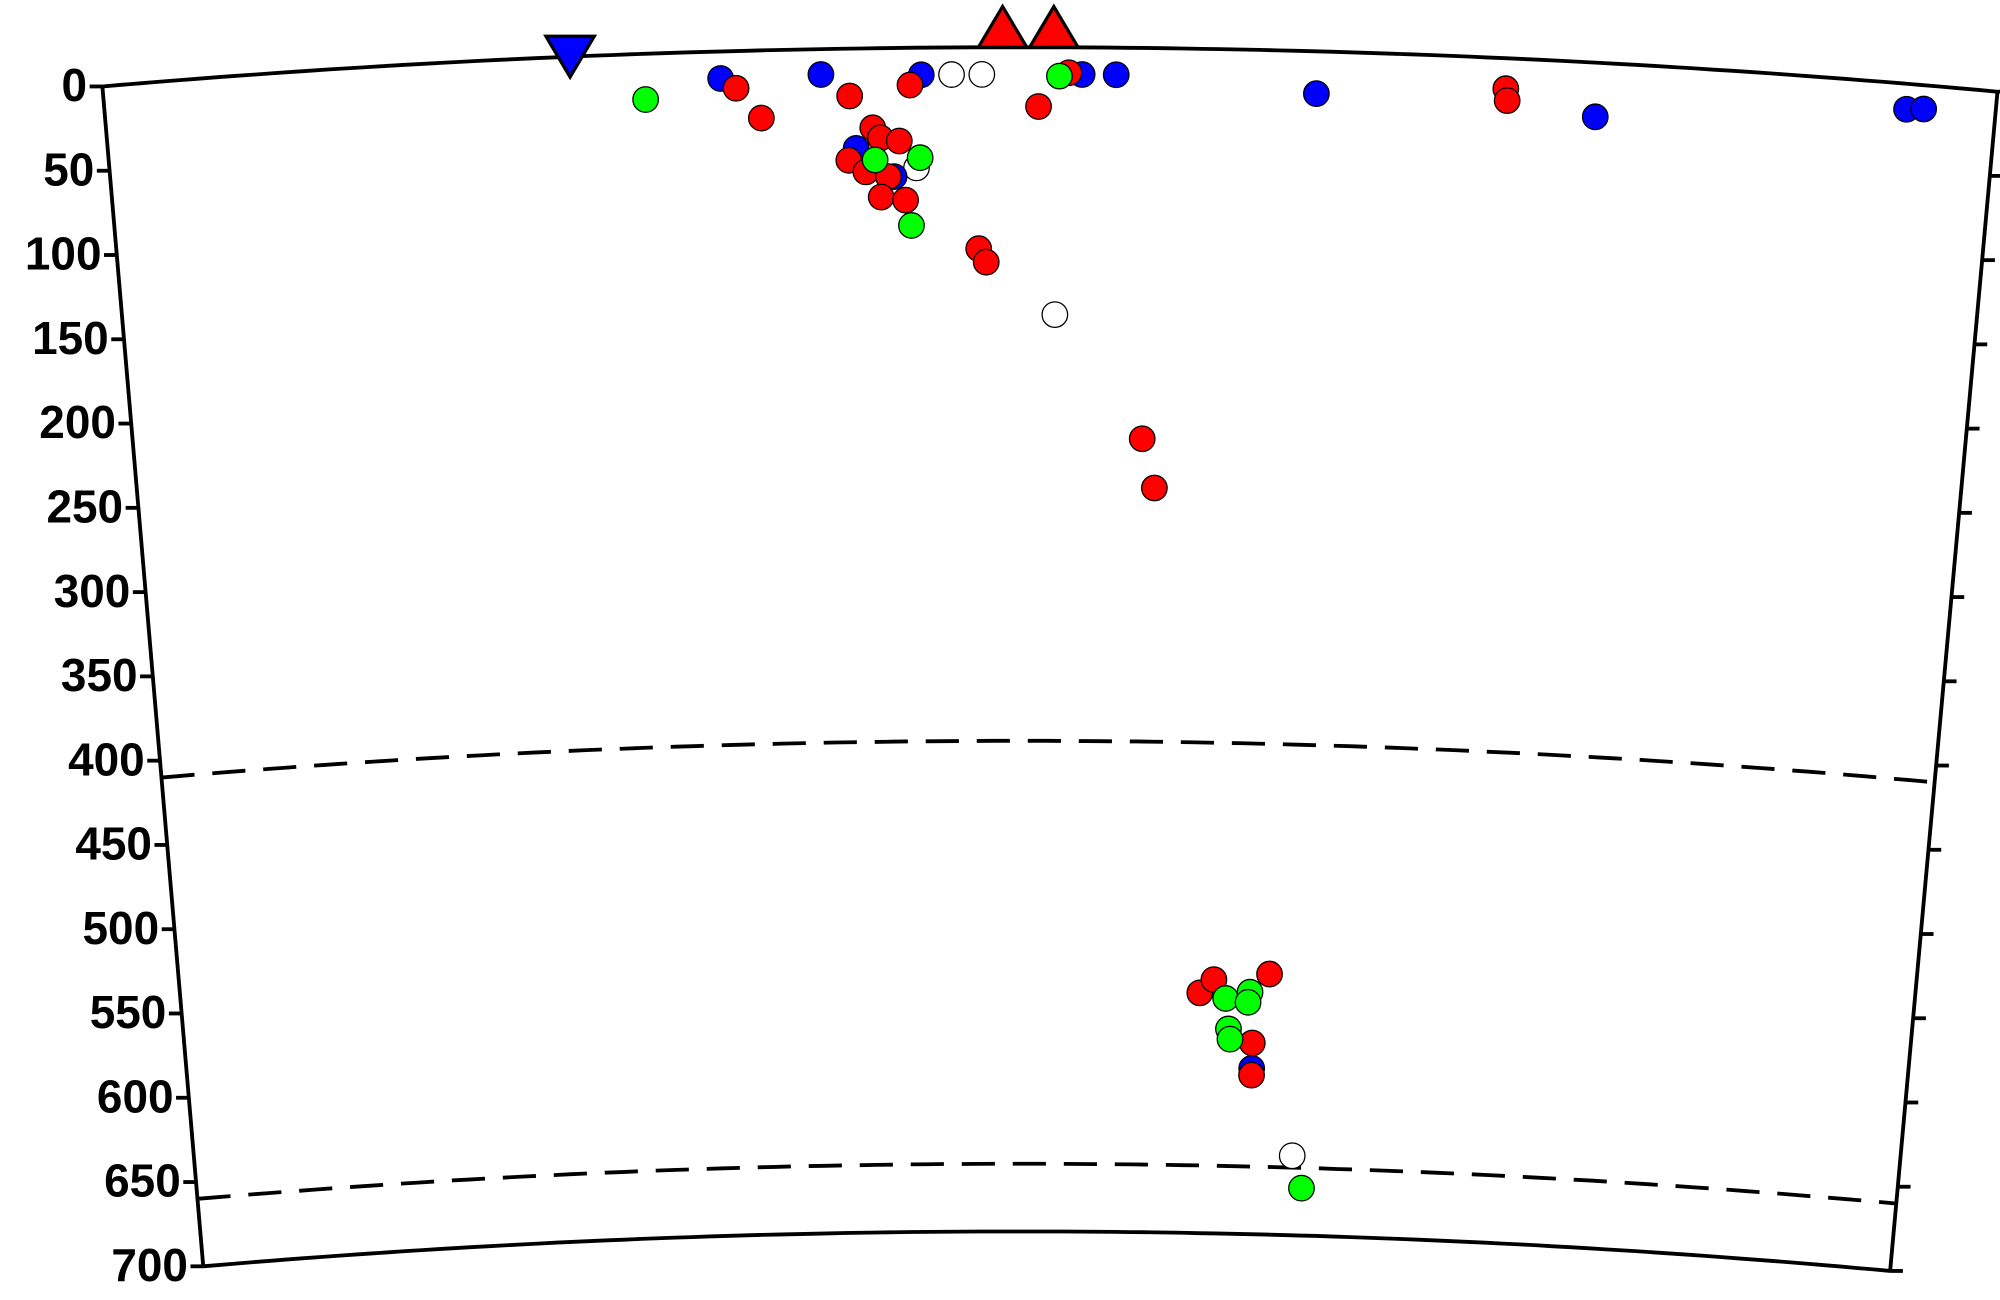 Image resolution: width=2000 pixels, height=1300 pixels. Describe the element at coordinates (113, 844) in the screenshot. I see `y-tick-label: 450` at that location.